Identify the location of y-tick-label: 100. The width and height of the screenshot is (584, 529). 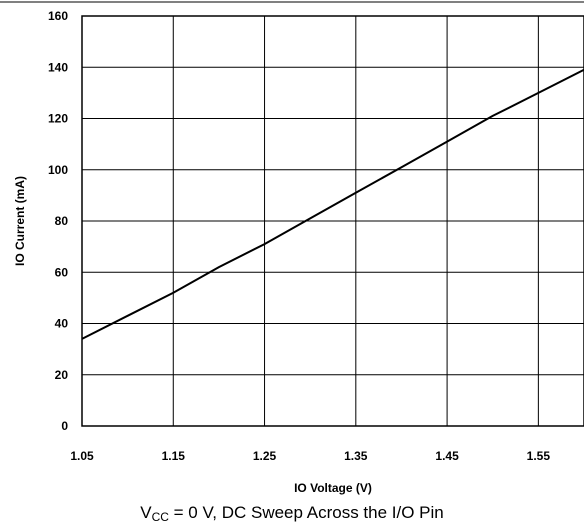
(58, 170).